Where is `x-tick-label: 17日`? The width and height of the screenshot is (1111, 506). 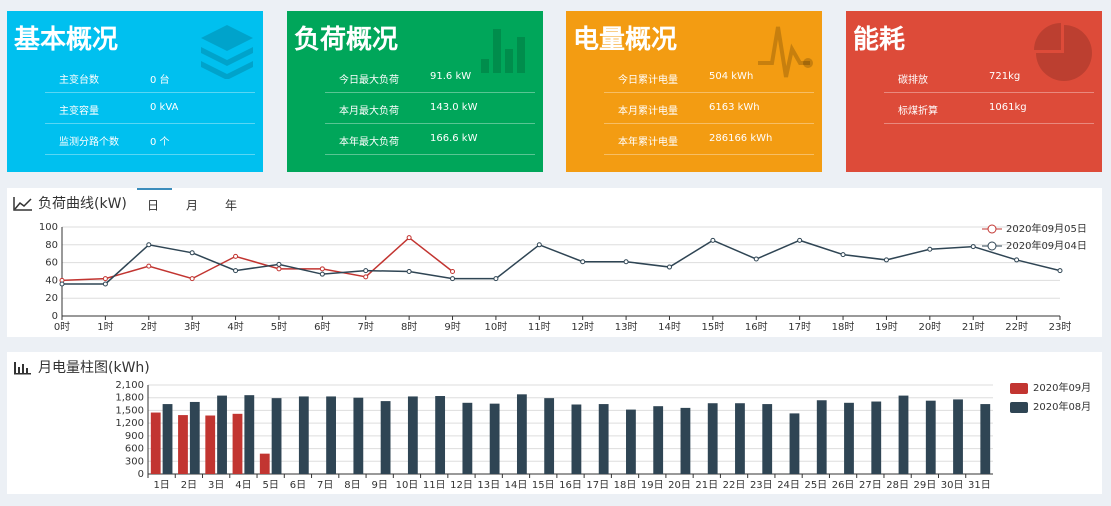
x-tick-label: 17日 is located at coordinates (597, 485).